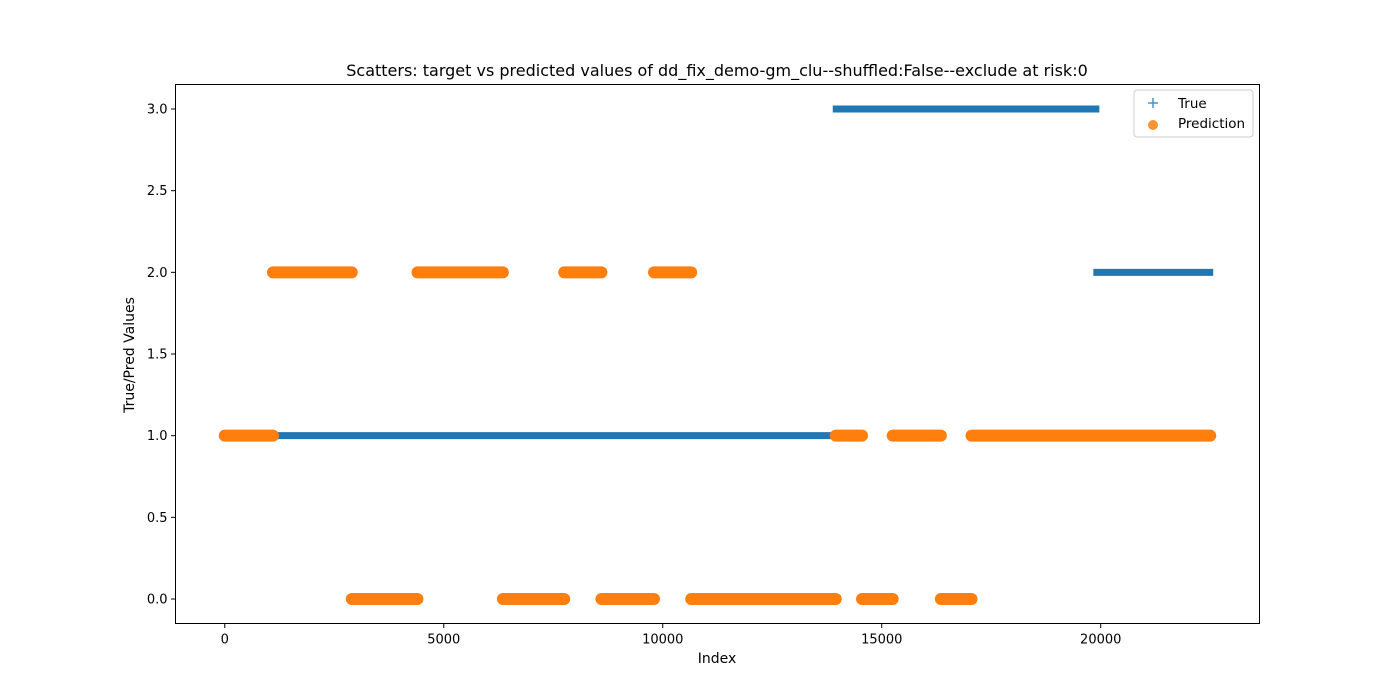 This screenshot has height=700, width=1400. I want to click on legend: True Prediction, so click(1193, 113).